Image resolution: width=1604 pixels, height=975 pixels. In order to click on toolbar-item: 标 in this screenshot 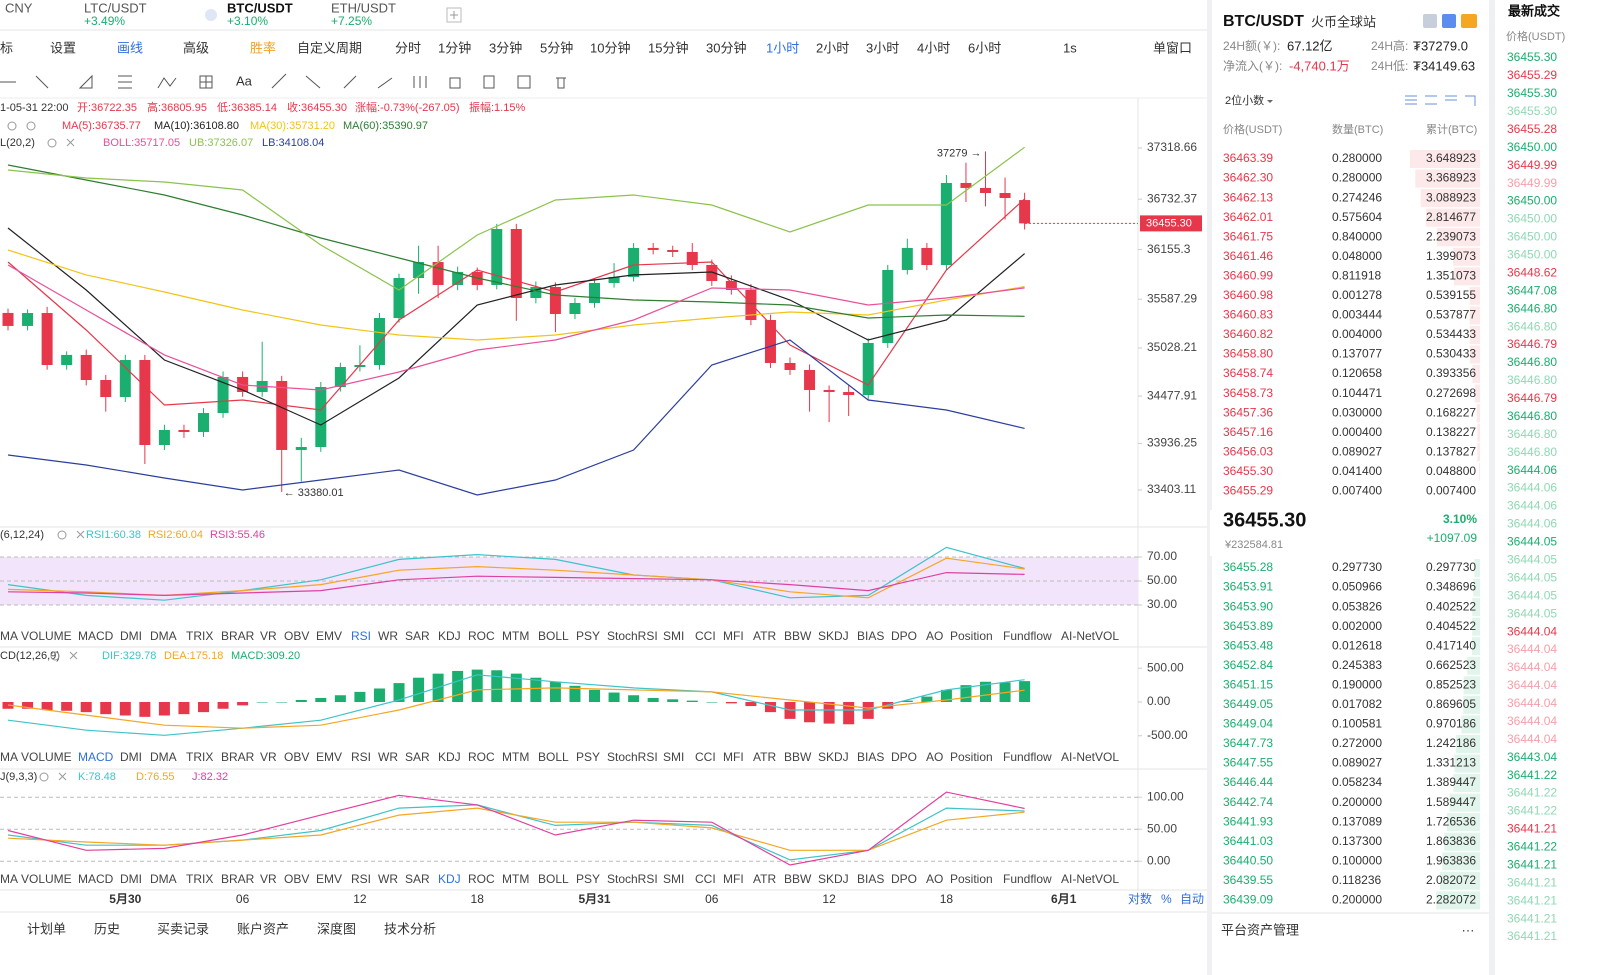, I will do `click(6, 47)`.